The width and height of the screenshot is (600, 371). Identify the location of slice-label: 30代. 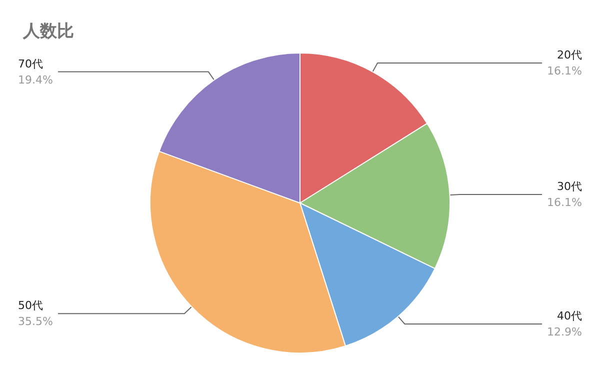
(569, 186).